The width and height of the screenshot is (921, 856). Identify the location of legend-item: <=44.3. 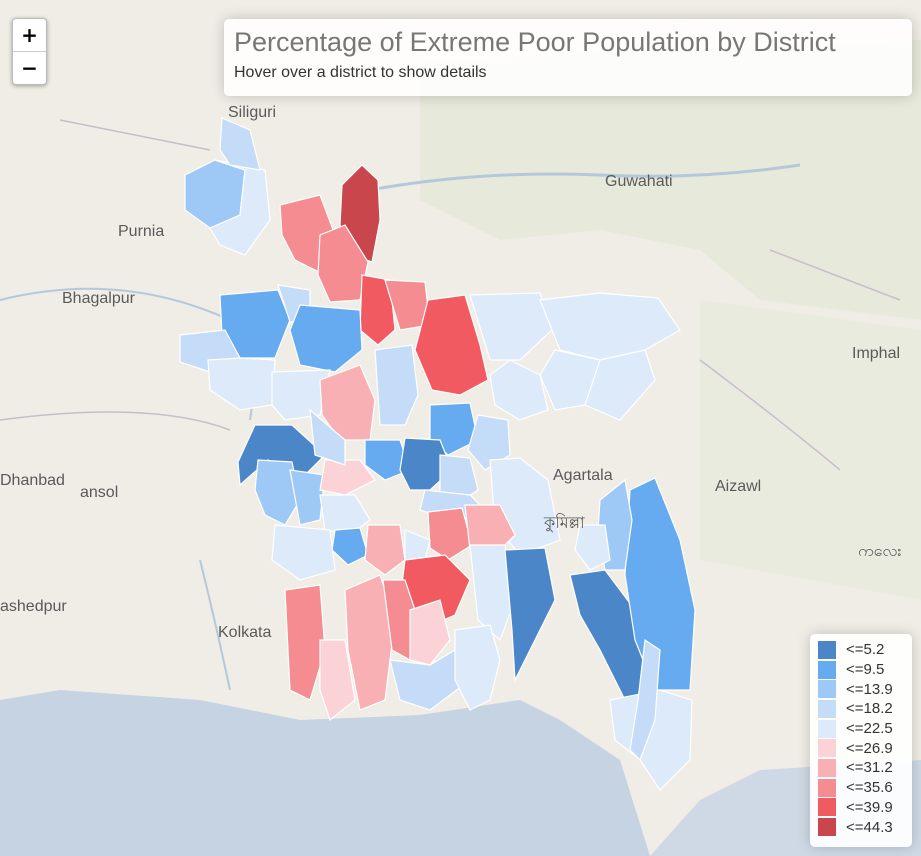
(861, 827).